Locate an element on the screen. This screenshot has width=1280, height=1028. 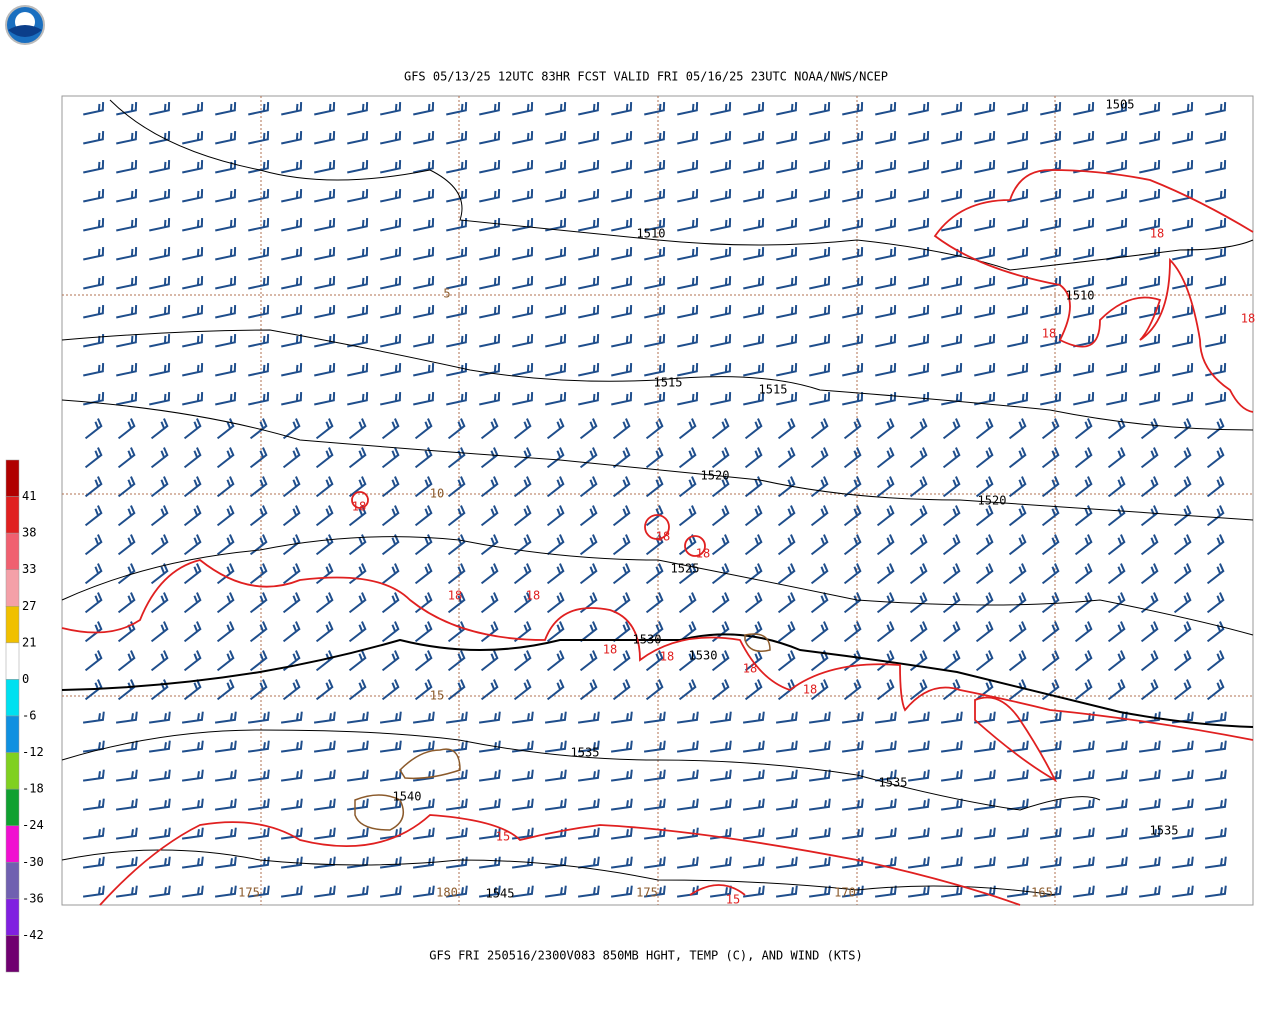
temperature-label: 15 is located at coordinates (733, 900).